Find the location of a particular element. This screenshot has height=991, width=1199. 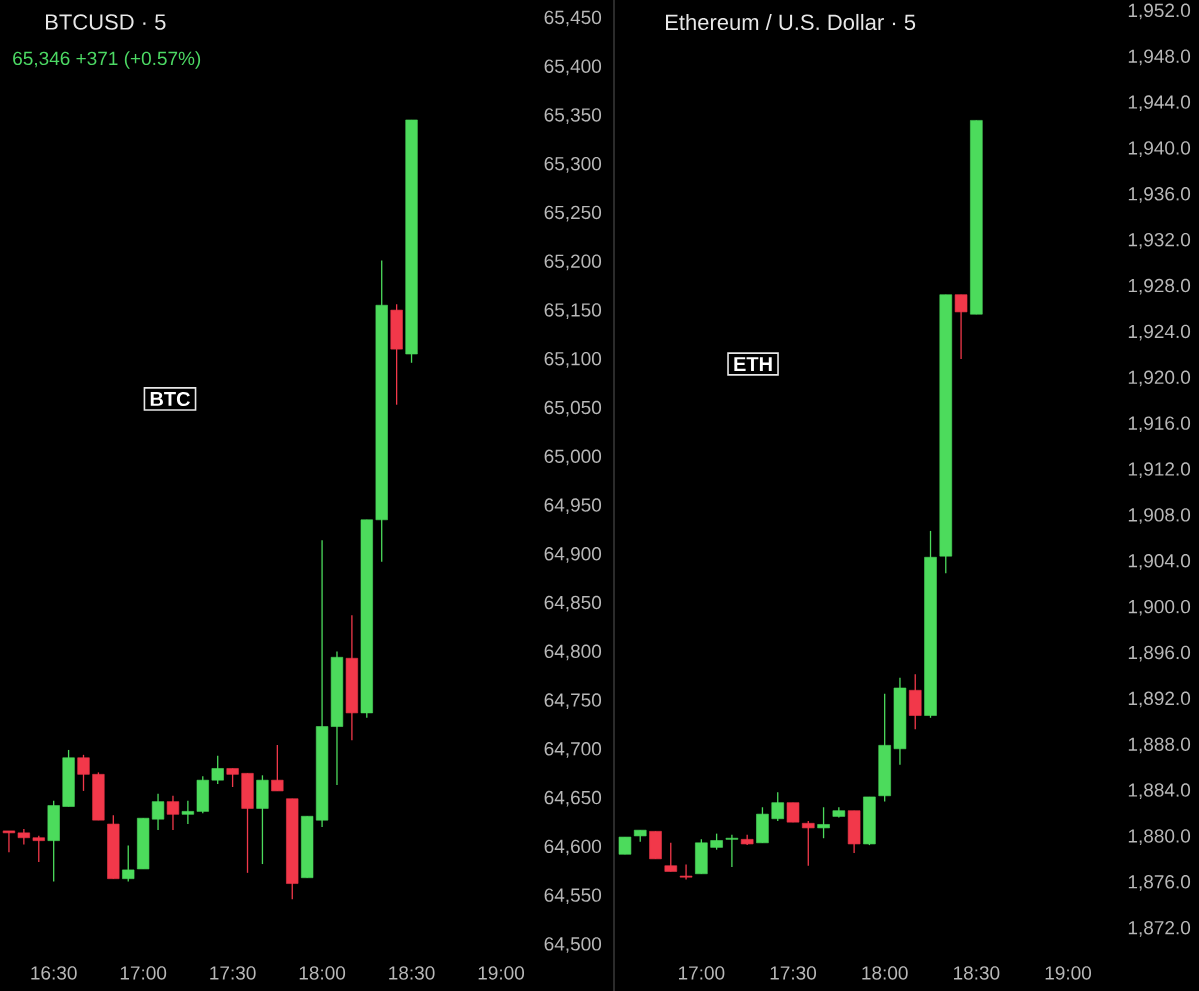

y-tick-label: 65,400 is located at coordinates (573, 67).